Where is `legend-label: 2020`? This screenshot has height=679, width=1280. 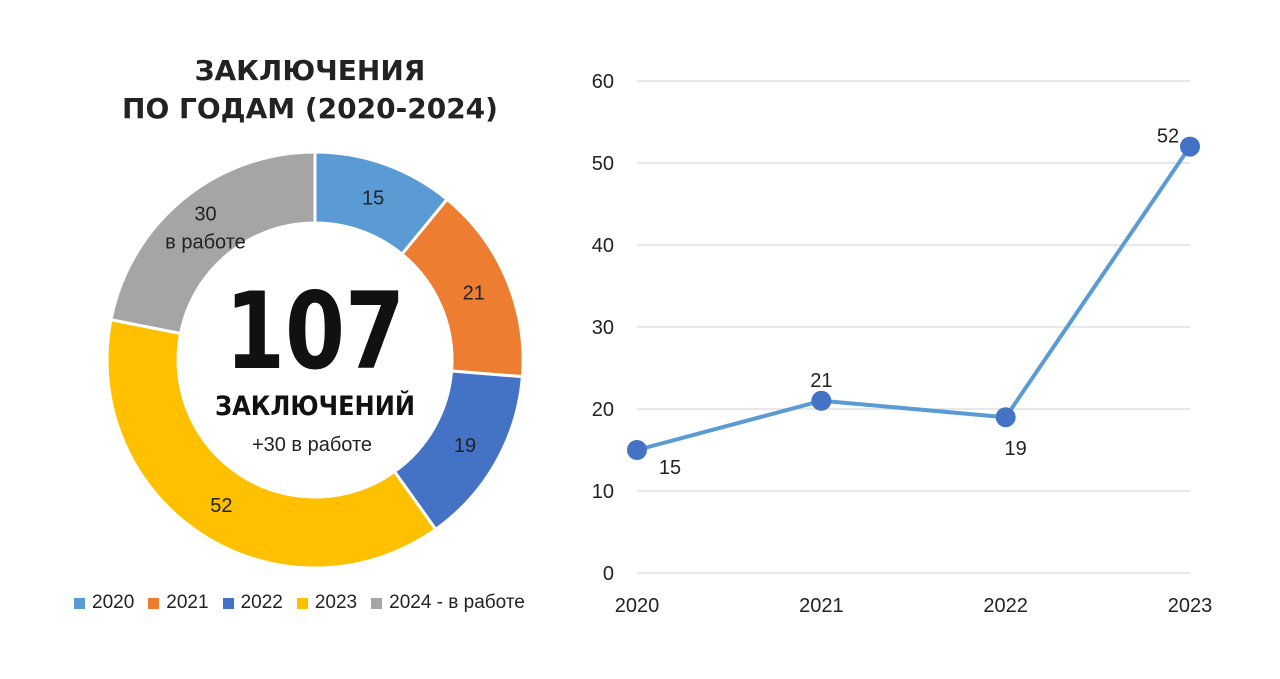
legend-label: 2020 is located at coordinates (113, 602).